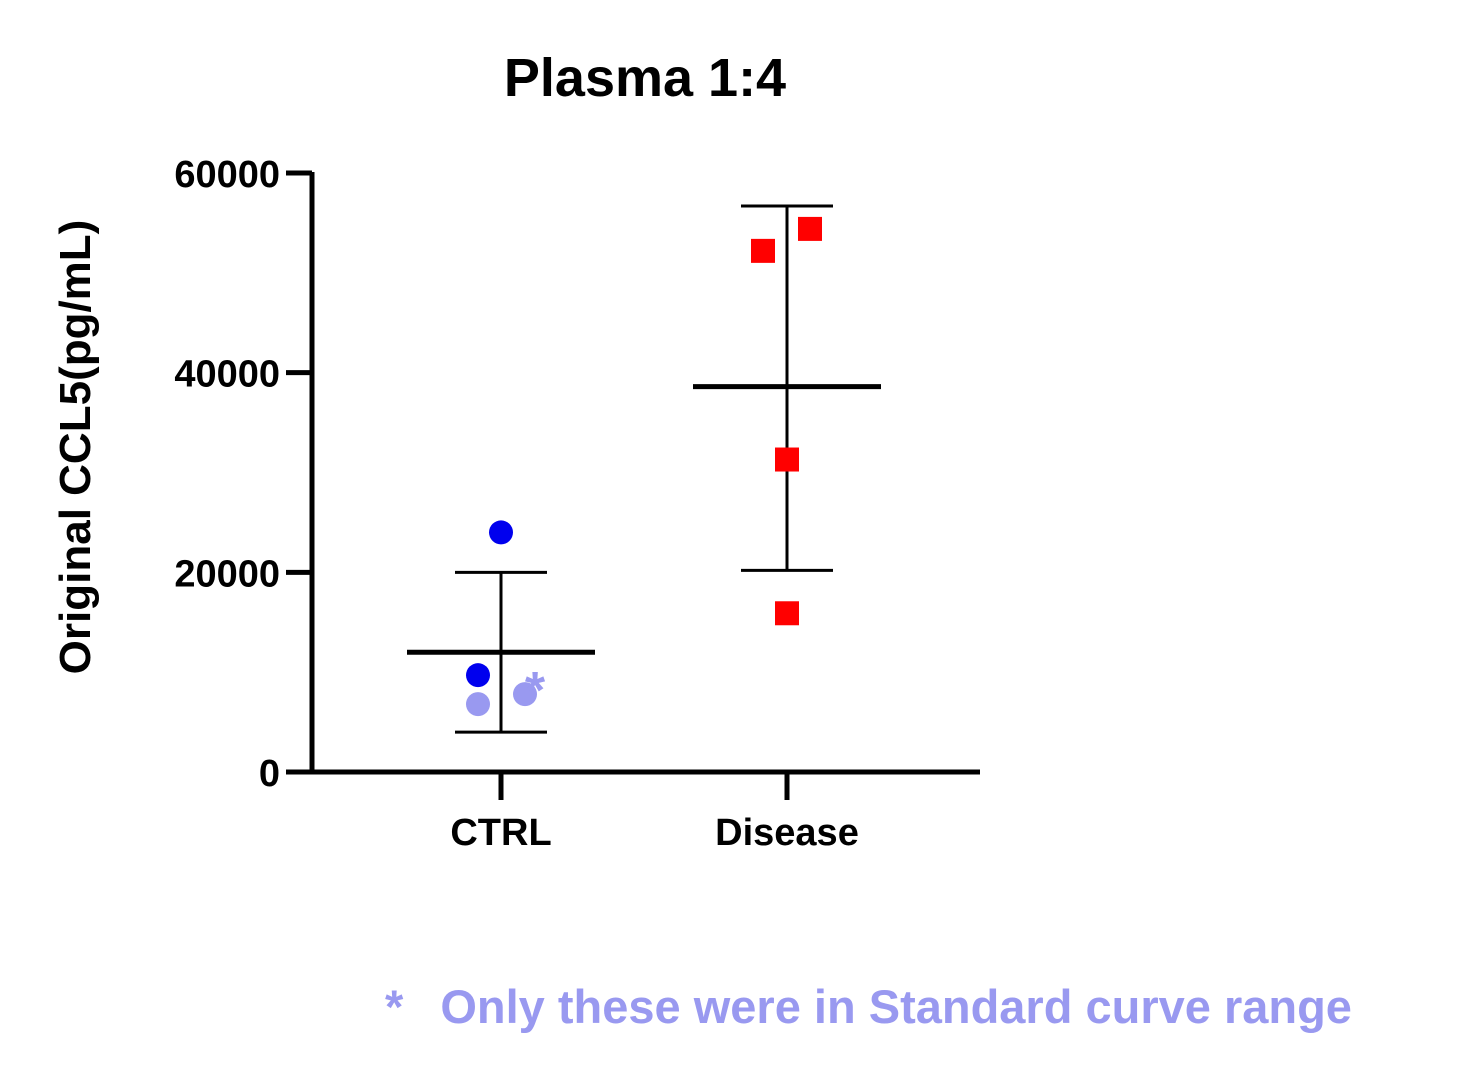  Describe the element at coordinates (227, 375) in the screenshot. I see `y-tick-label: 40000` at that location.